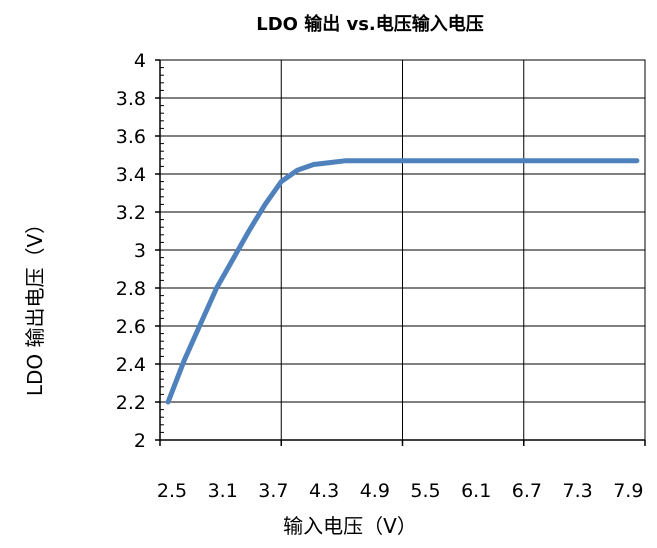 This screenshot has width=657, height=548. What do you see at coordinates (131, 99) in the screenshot?
I see `y-tick-label: 3.8` at bounding box center [131, 99].